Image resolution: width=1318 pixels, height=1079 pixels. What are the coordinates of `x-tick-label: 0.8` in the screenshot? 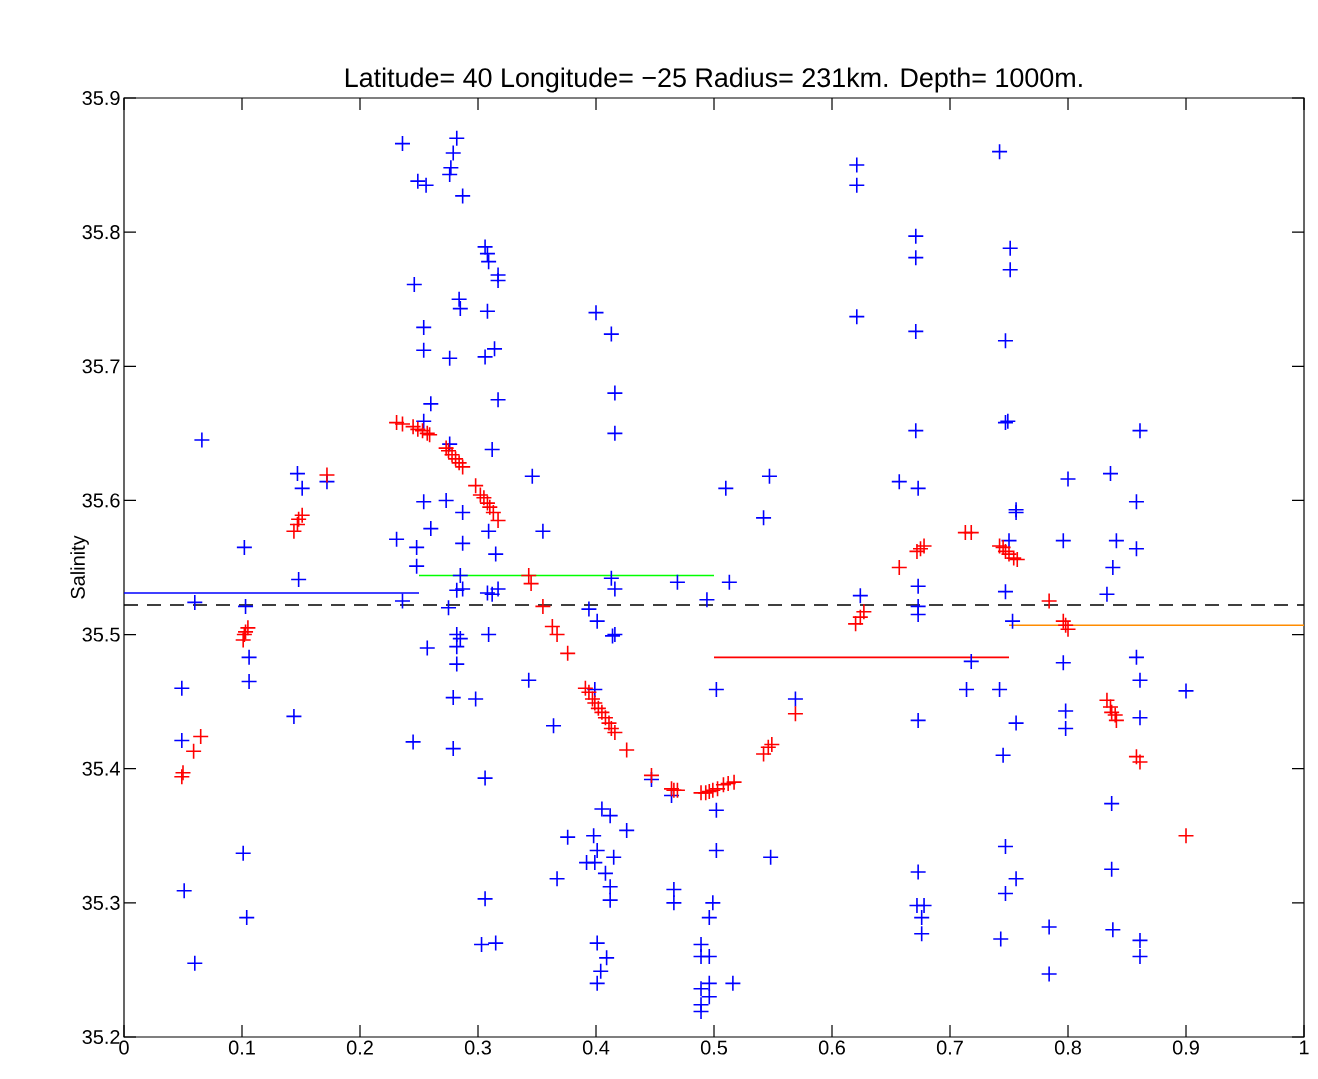 It's located at (1067, 1047).